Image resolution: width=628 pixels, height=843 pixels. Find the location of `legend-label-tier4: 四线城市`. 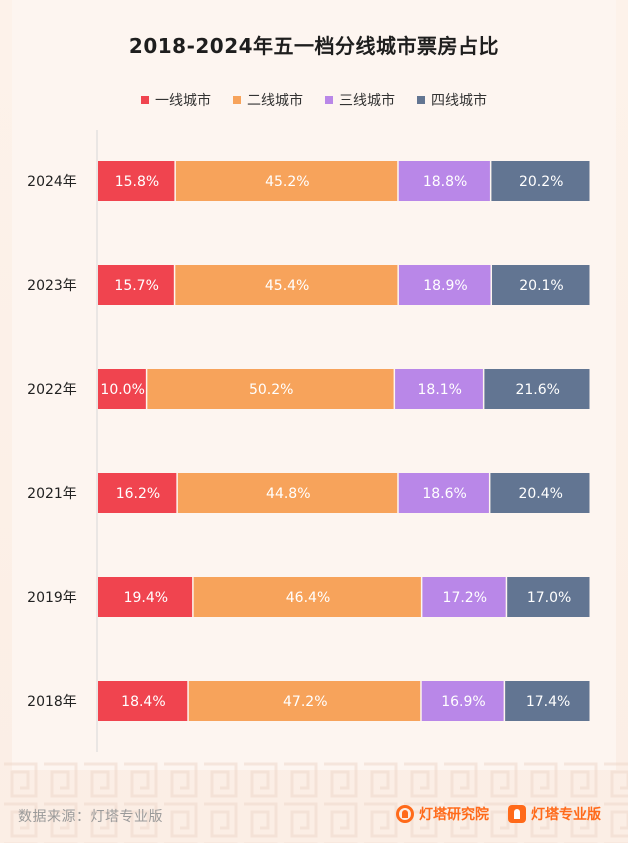

legend-label-tier4: 四线城市 is located at coordinates (459, 101).